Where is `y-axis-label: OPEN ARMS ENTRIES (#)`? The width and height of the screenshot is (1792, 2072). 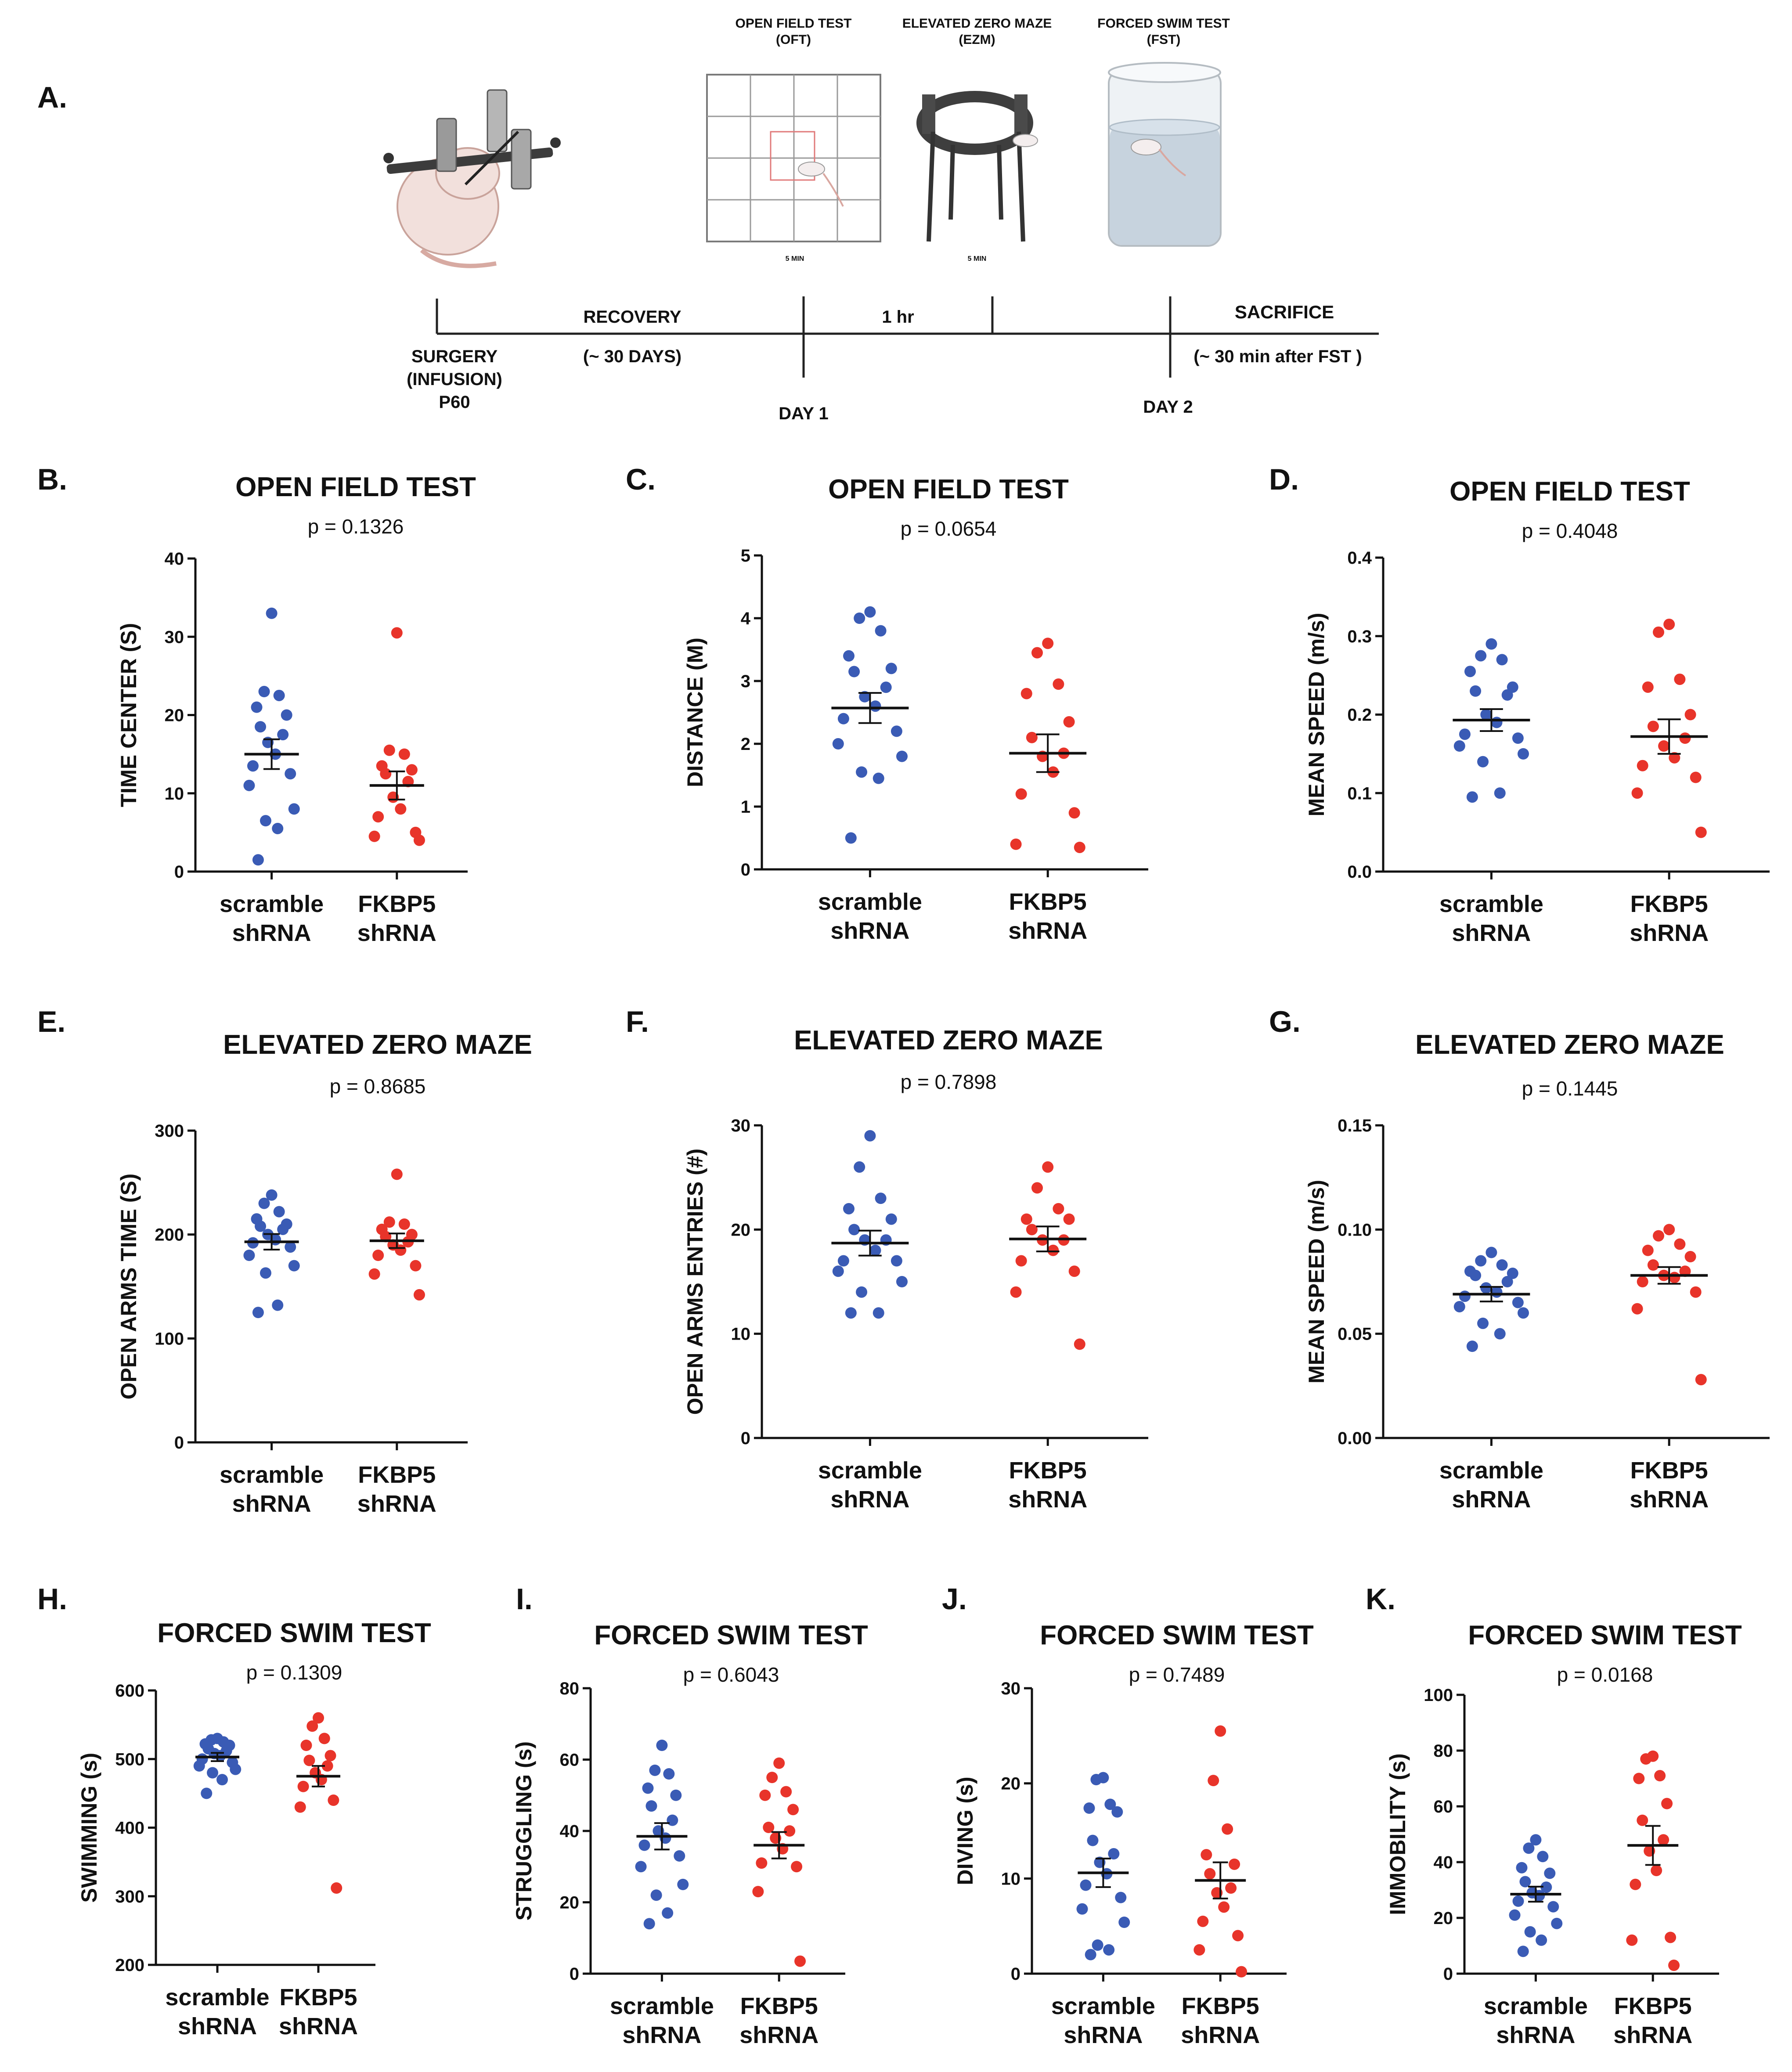
y-axis-label: OPEN ARMS ENTRIES (#) is located at coordinates (695, 1282).